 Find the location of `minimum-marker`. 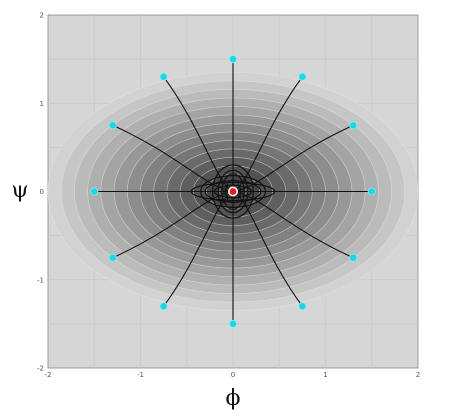

minimum-marker is located at coordinates (233, 191).